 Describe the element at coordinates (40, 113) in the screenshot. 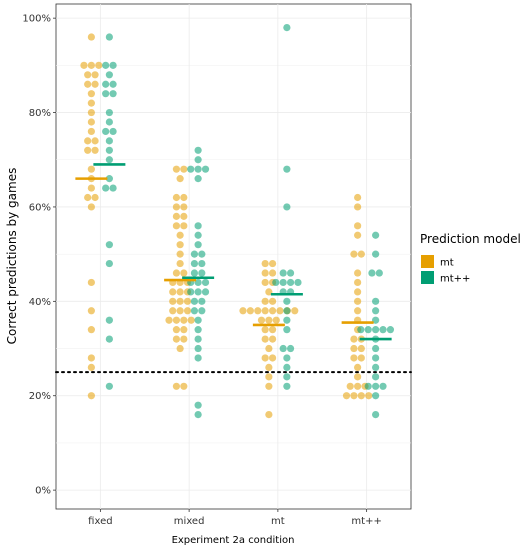

I see `y-tick-label: 80%` at that location.